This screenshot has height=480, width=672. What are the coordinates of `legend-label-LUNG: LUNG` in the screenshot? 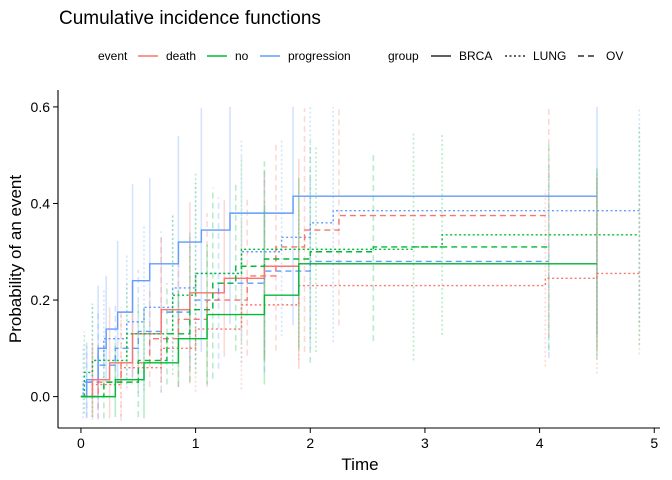 It's located at (549, 56).